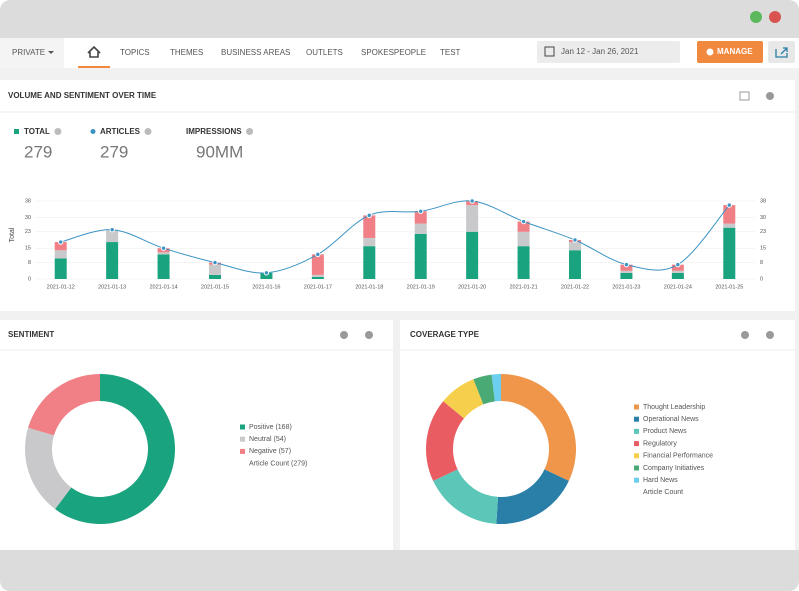 Image resolution: width=799 pixels, height=591 pixels. What do you see at coordinates (744, 96) in the screenshot?
I see `chart-icon` at bounding box center [744, 96].